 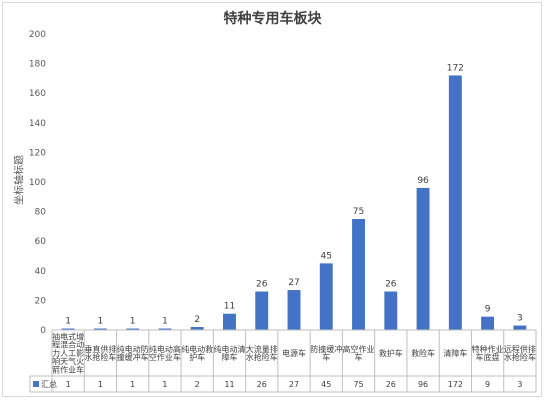 What do you see at coordinates (293, 283) in the screenshot?
I see `data-label: 27` at bounding box center [293, 283].